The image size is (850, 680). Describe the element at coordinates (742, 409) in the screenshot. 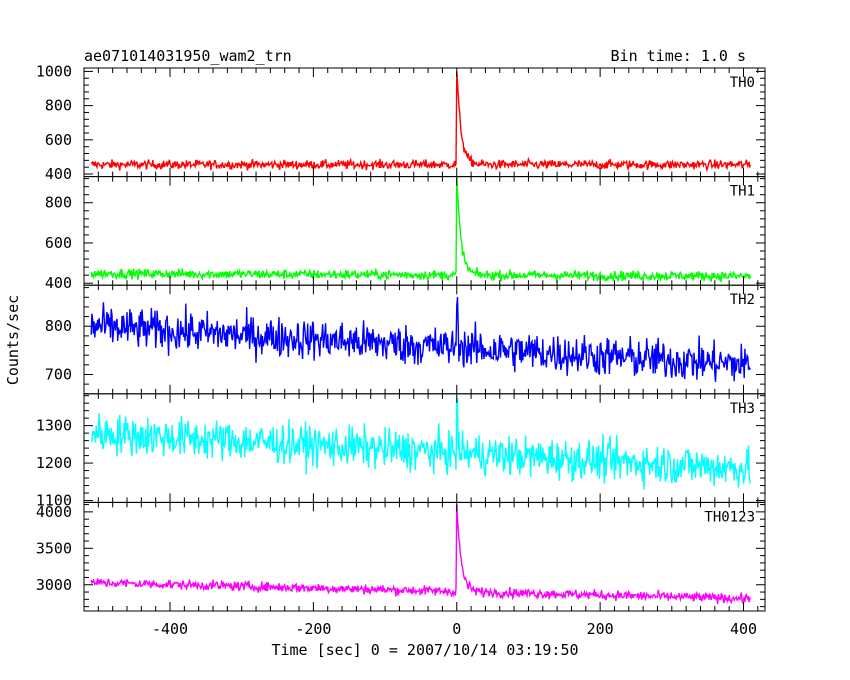

I see `panel-label: TH3` at that location.